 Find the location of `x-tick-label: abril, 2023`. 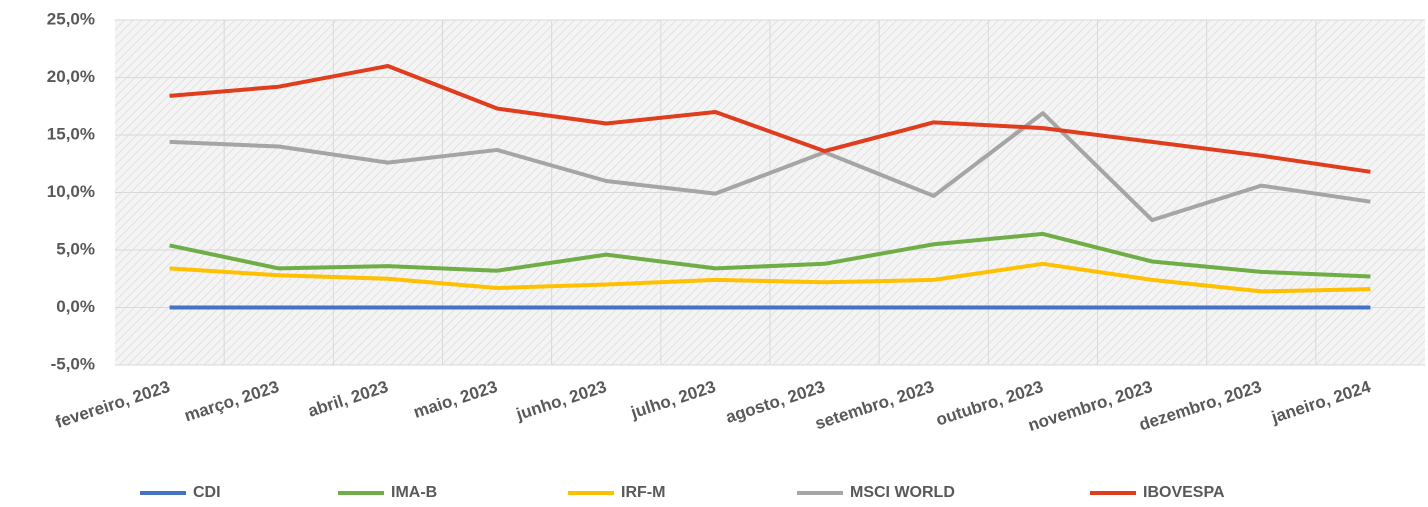

x-tick-label: abril, 2023 is located at coordinates (348, 399).